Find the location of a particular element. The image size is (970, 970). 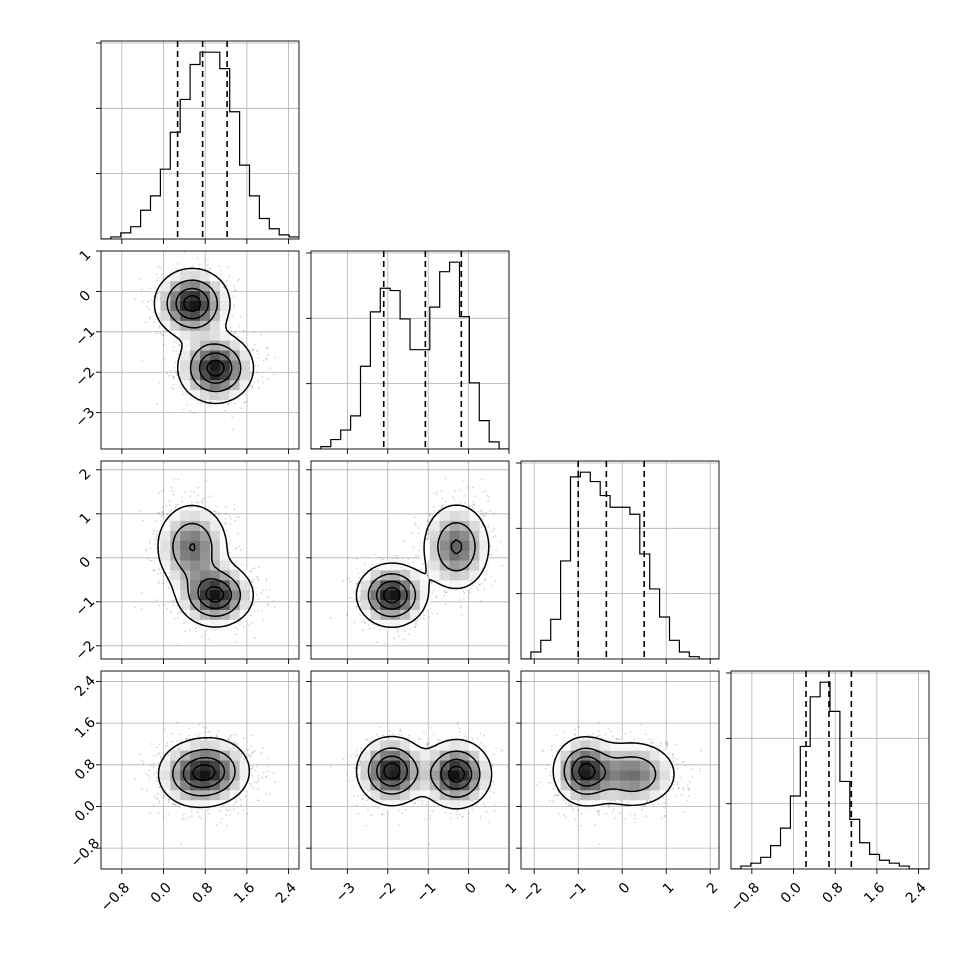

panel-frame is located at coordinates (410, 350).